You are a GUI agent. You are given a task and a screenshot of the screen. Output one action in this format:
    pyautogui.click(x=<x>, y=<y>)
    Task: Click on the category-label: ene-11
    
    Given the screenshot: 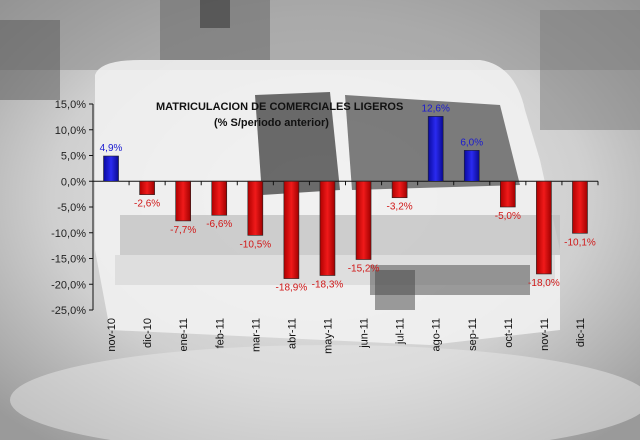 What is the action you would take?
    pyautogui.click(x=184, y=334)
    